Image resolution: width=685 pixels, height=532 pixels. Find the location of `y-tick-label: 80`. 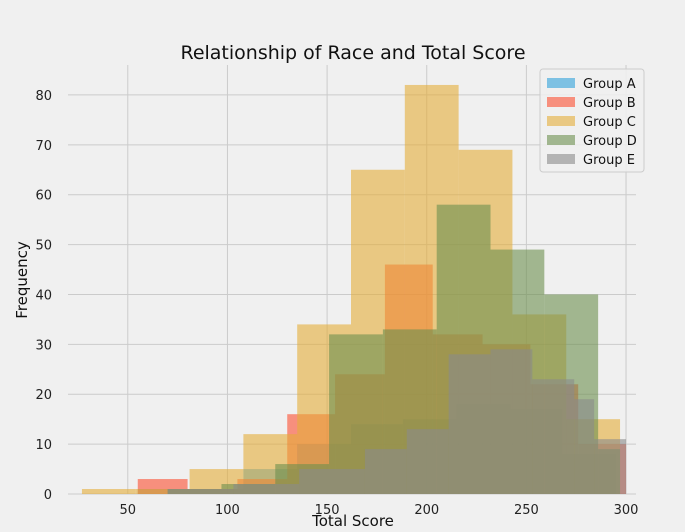

y-tick-label: 80 is located at coordinates (43, 96).